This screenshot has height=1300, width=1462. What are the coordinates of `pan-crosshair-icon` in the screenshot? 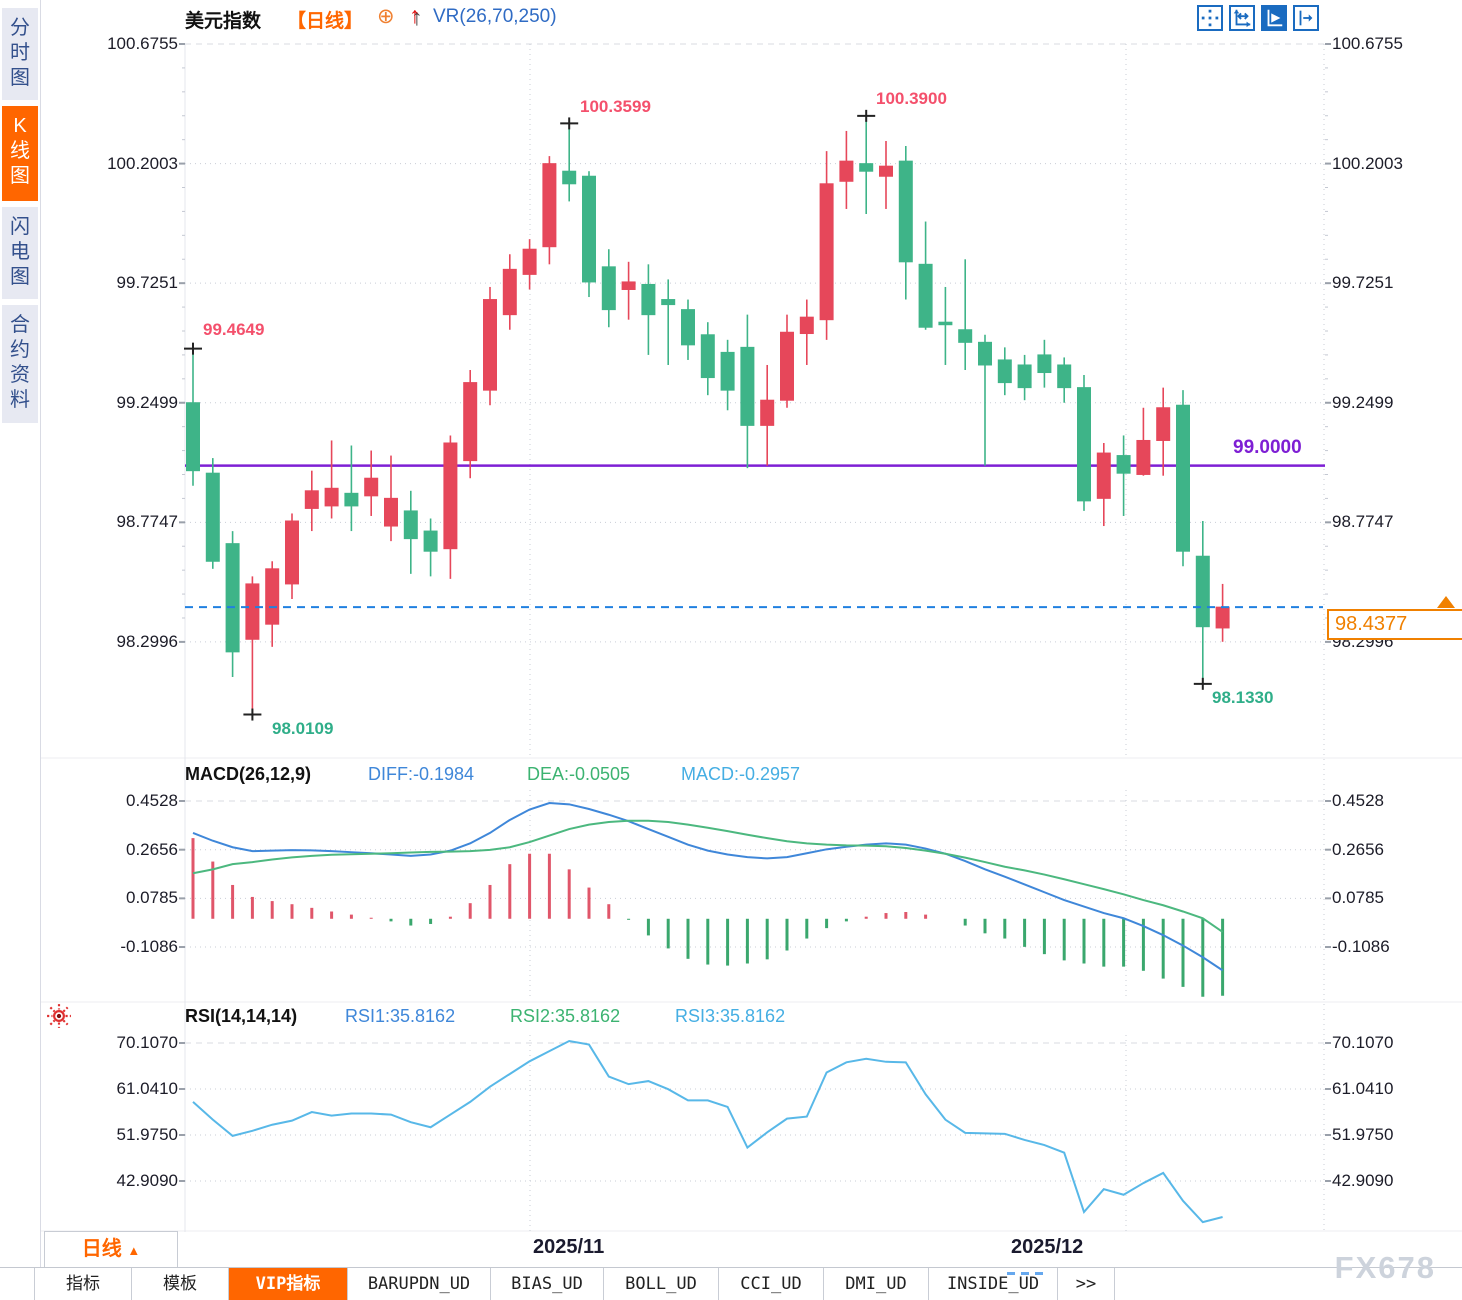 It's located at (1210, 18).